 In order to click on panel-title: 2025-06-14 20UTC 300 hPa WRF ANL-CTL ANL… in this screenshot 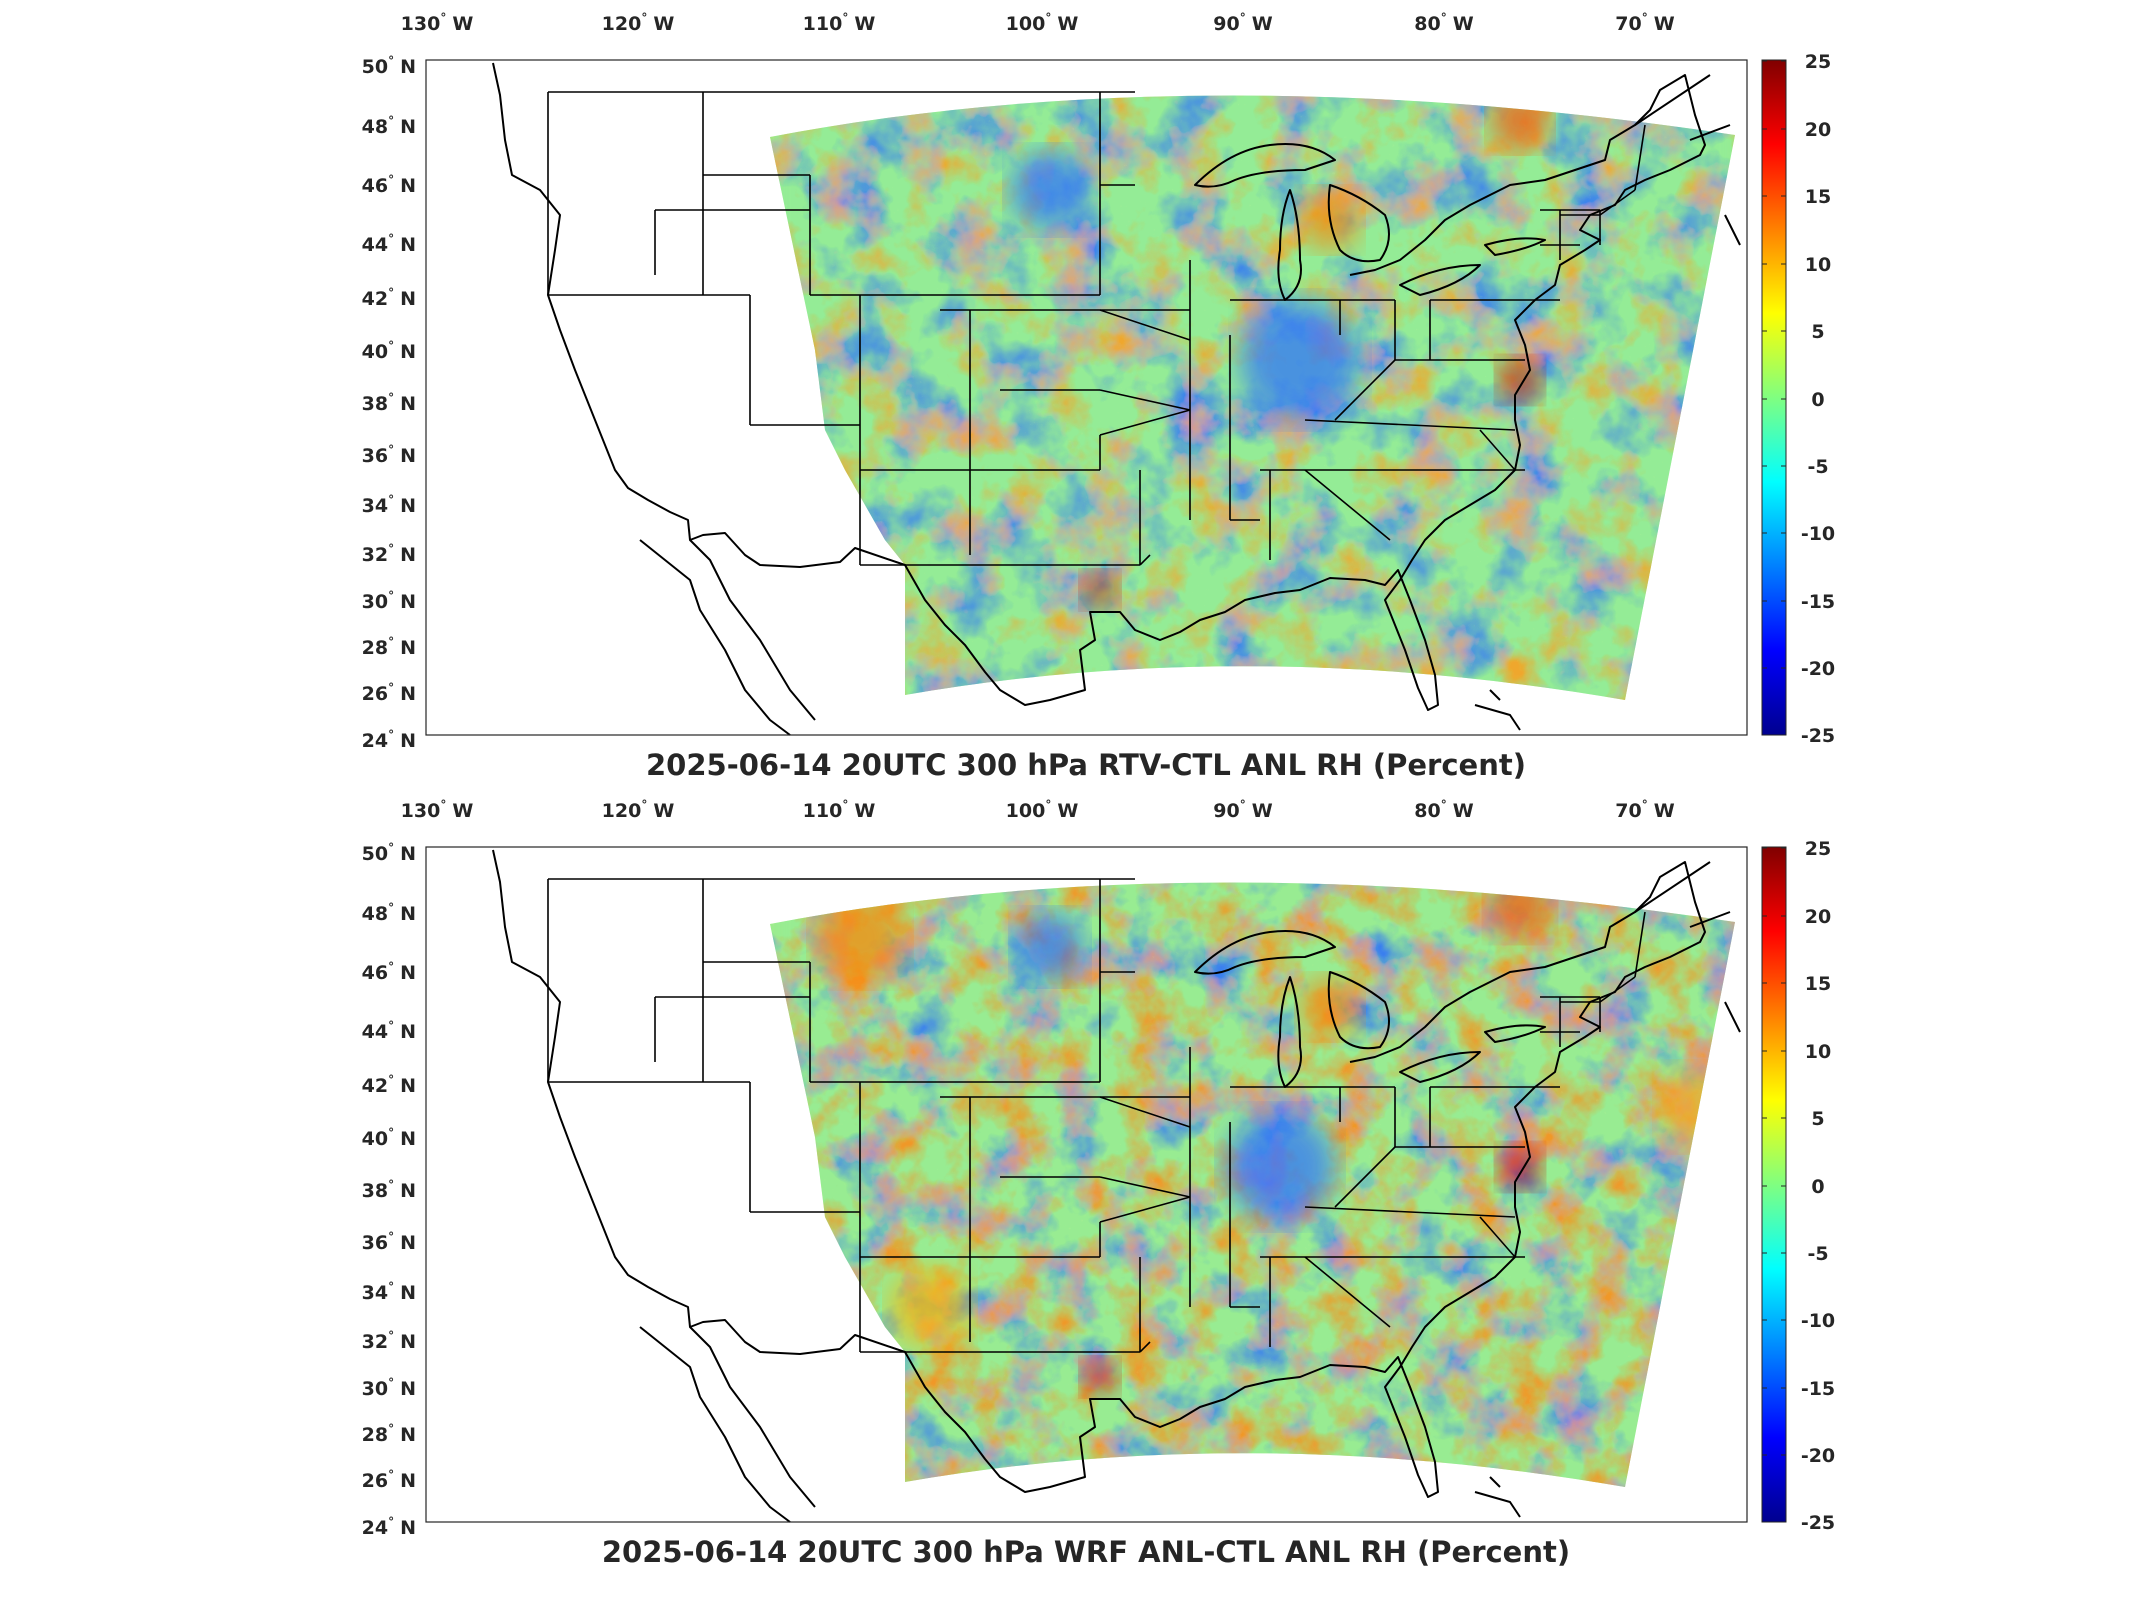, I will do `click(1086, 1552)`.